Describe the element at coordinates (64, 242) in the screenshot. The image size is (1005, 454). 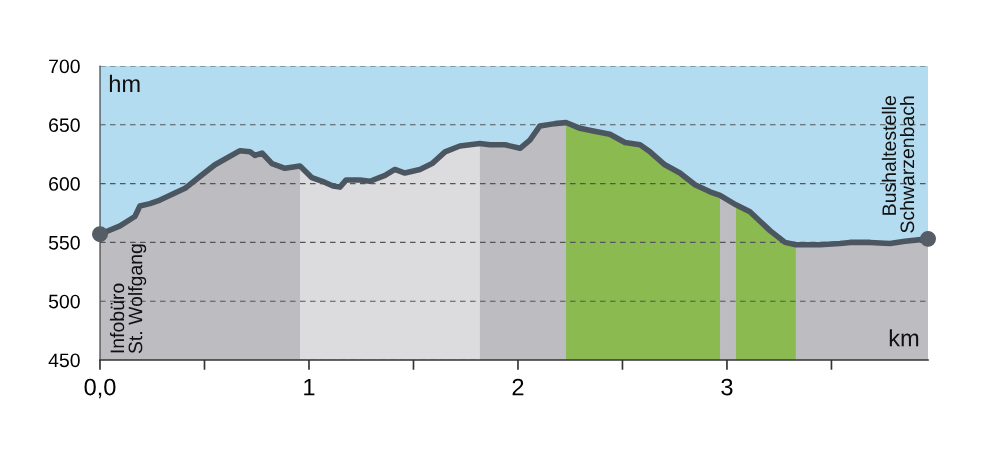
I see `y-tick-label: 550` at that location.